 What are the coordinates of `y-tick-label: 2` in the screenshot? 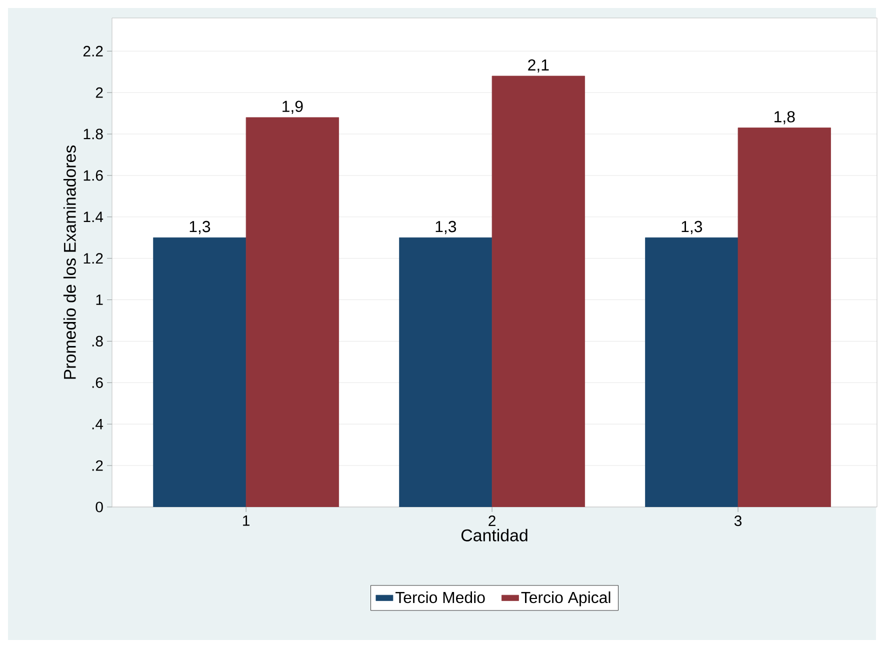 It's located at (99, 92).